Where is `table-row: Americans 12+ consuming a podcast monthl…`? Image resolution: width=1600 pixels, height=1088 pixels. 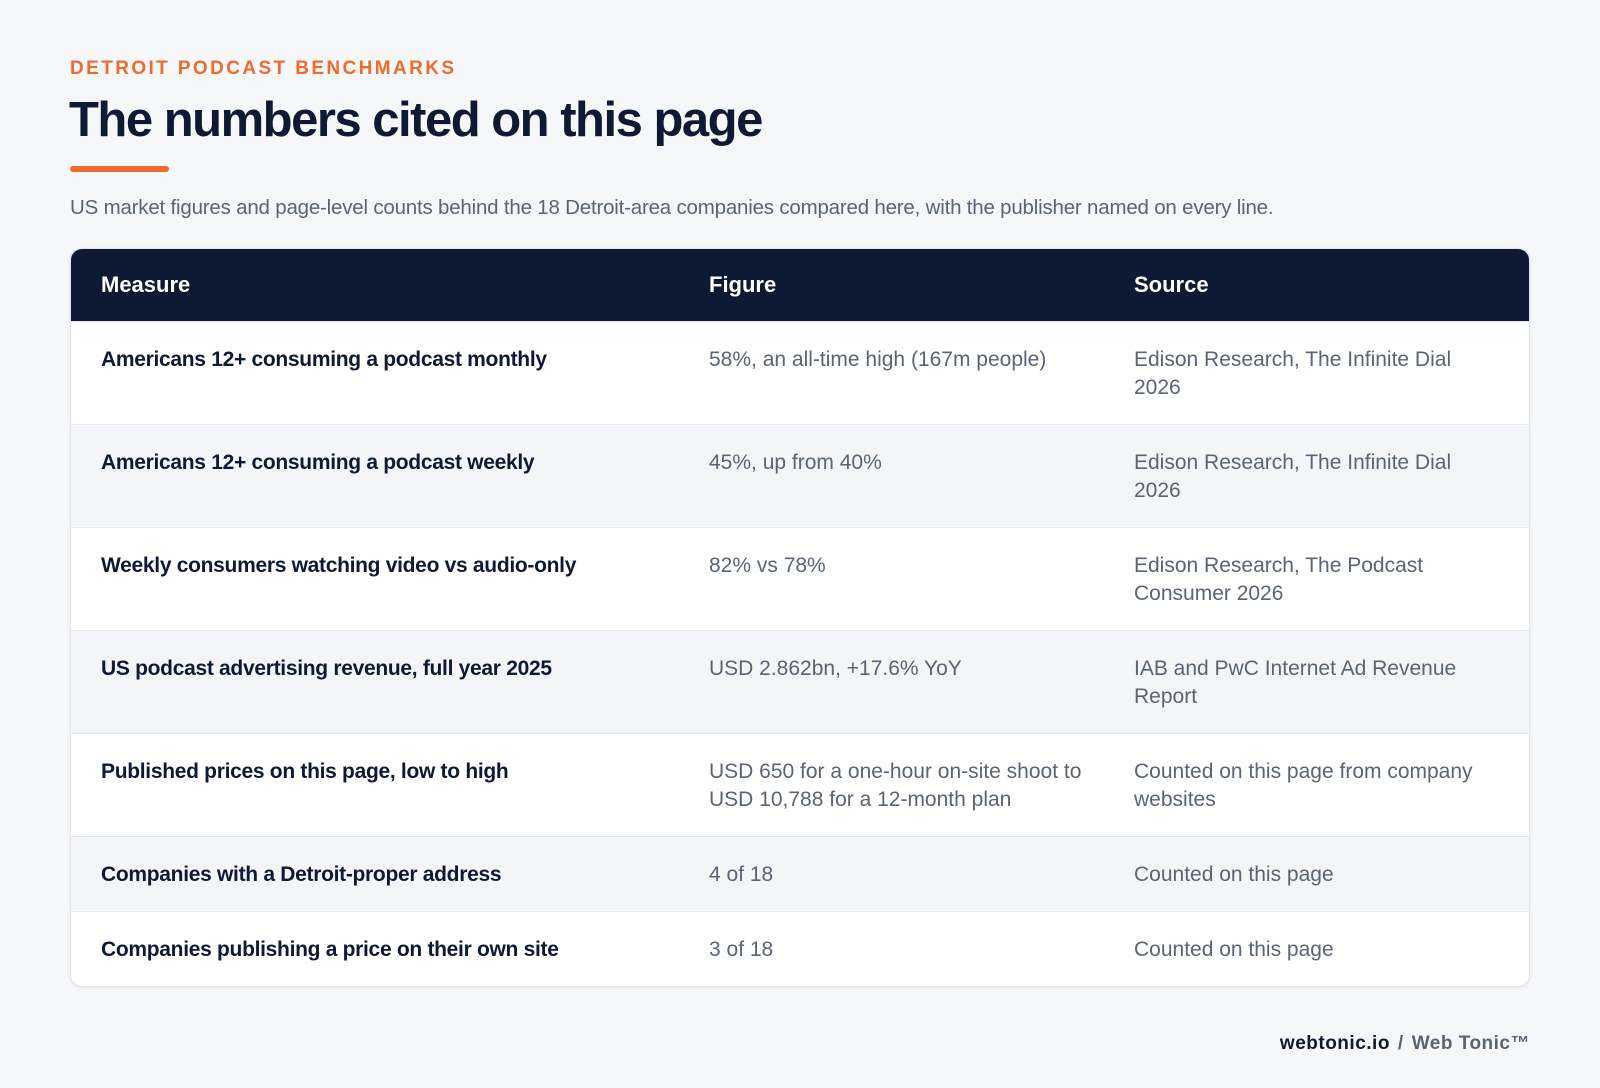
table-row: Americans 12+ consuming a podcast monthl… is located at coordinates (800, 372).